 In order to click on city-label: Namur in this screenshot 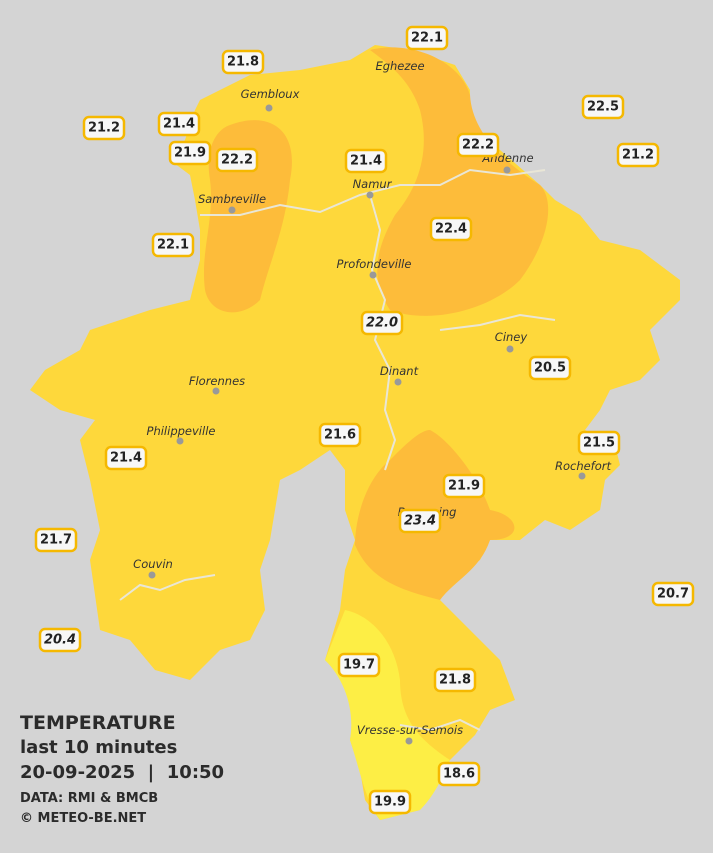, I will do `click(373, 184)`.